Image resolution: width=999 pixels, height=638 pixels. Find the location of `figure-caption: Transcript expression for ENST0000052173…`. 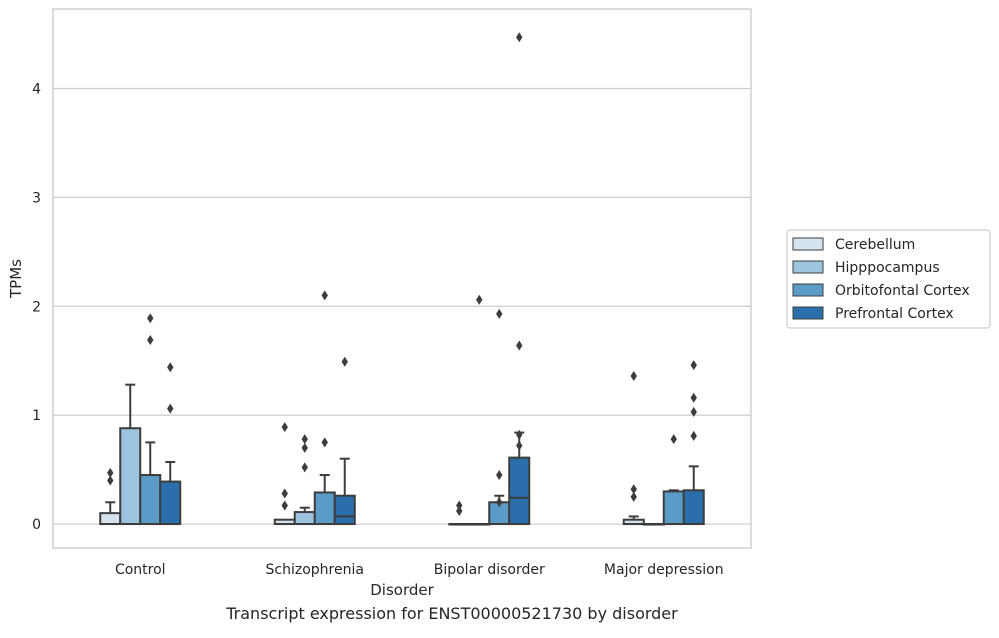

figure-caption: Transcript expression for ENST0000052173… is located at coordinates (452, 613).